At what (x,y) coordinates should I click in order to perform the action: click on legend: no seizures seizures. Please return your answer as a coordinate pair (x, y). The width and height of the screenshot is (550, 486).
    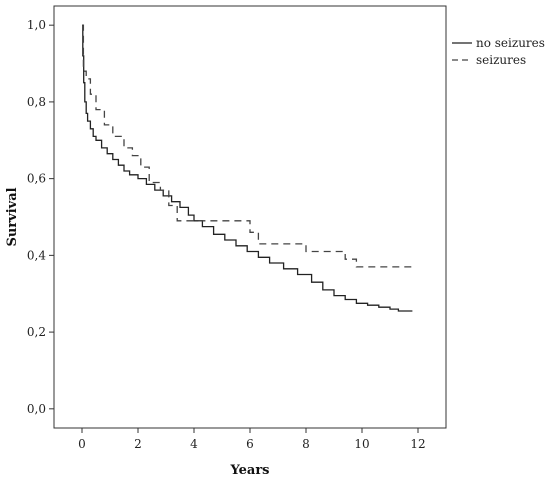
    Looking at the image, I should click on (498, 51).